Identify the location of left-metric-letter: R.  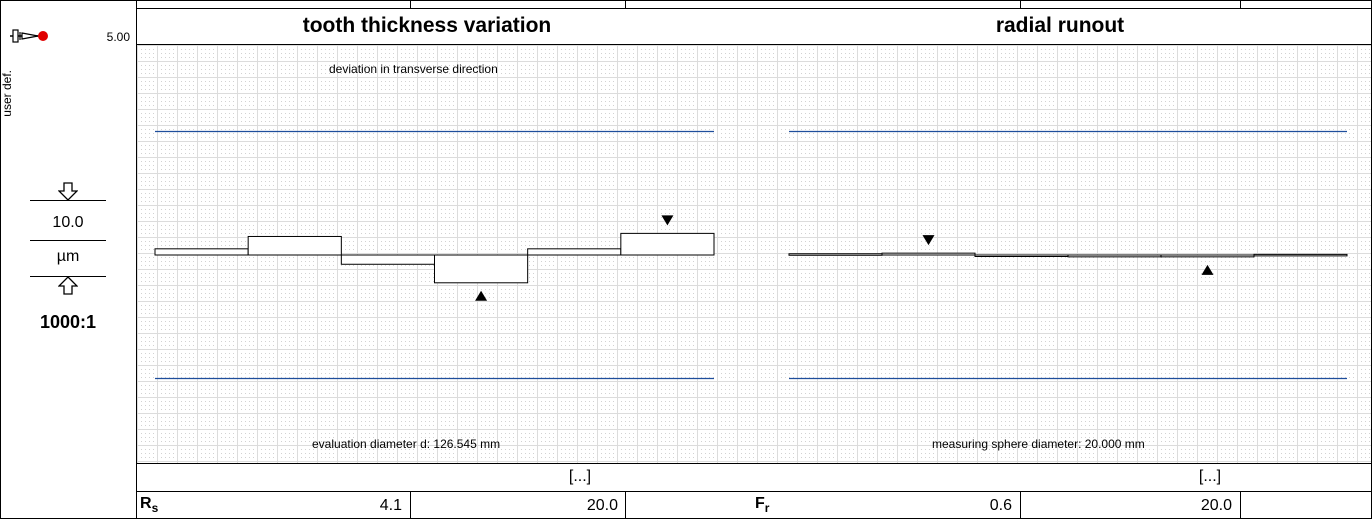
(146, 503).